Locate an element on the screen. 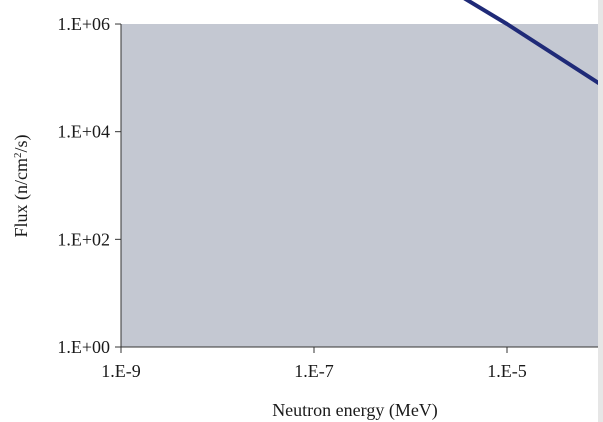 The width and height of the screenshot is (603, 422). y-axis-title-superscript: 2 is located at coordinates (18, 156).